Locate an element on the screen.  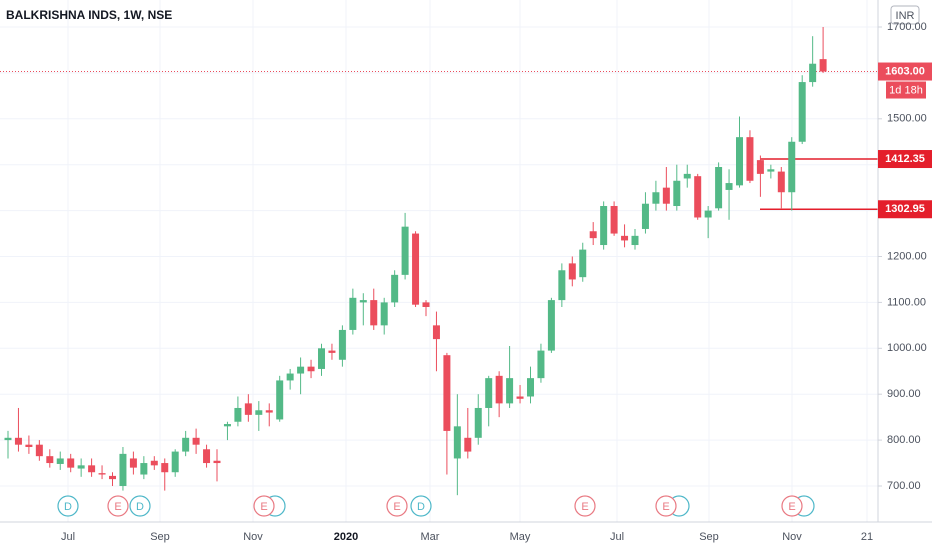
price-line-label: 1302.95 is located at coordinates (905, 209).